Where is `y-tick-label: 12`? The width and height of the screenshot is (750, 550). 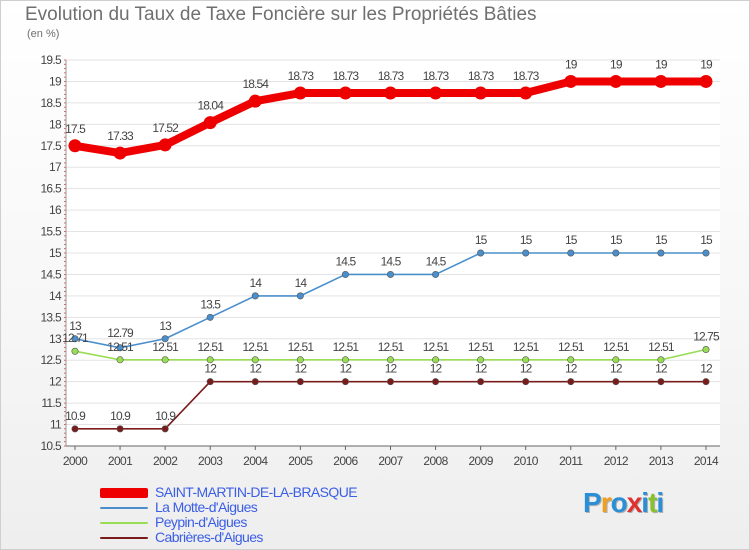
y-tick-label: 12 is located at coordinates (55, 382).